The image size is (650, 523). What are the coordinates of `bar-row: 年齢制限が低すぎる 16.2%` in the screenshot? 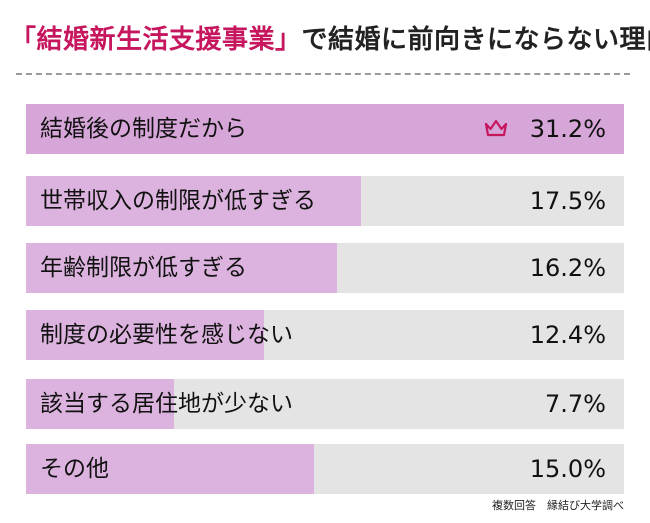 It's located at (325, 268).